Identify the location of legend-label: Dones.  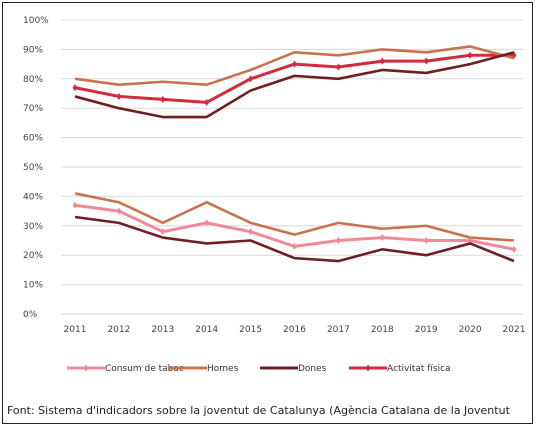
(312, 369).